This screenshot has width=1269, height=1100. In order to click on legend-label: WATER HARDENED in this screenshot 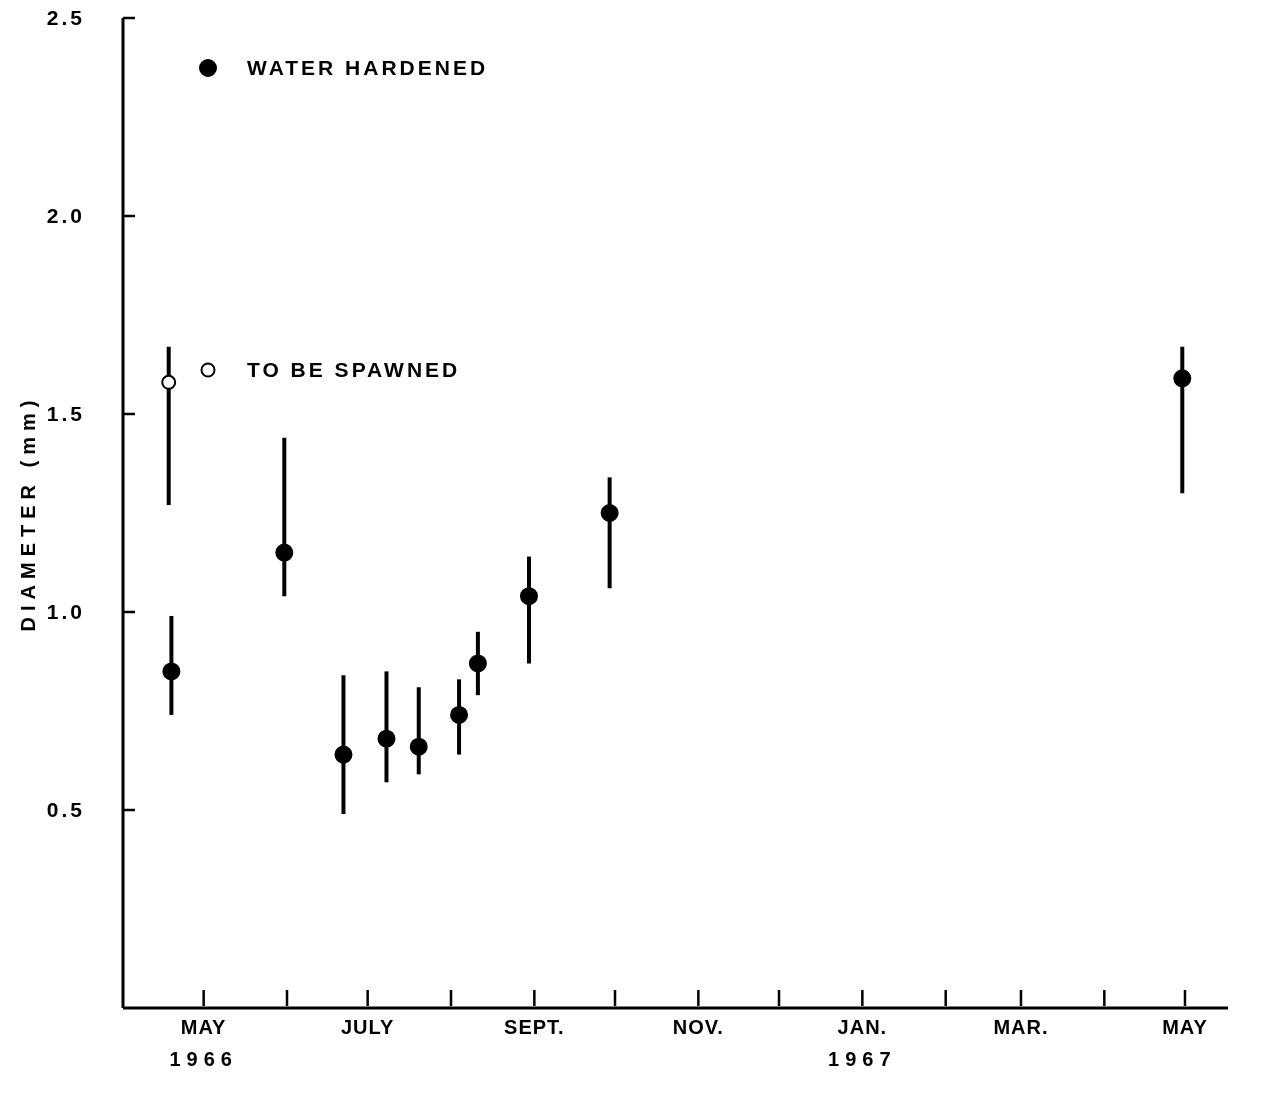, I will do `click(368, 68)`.